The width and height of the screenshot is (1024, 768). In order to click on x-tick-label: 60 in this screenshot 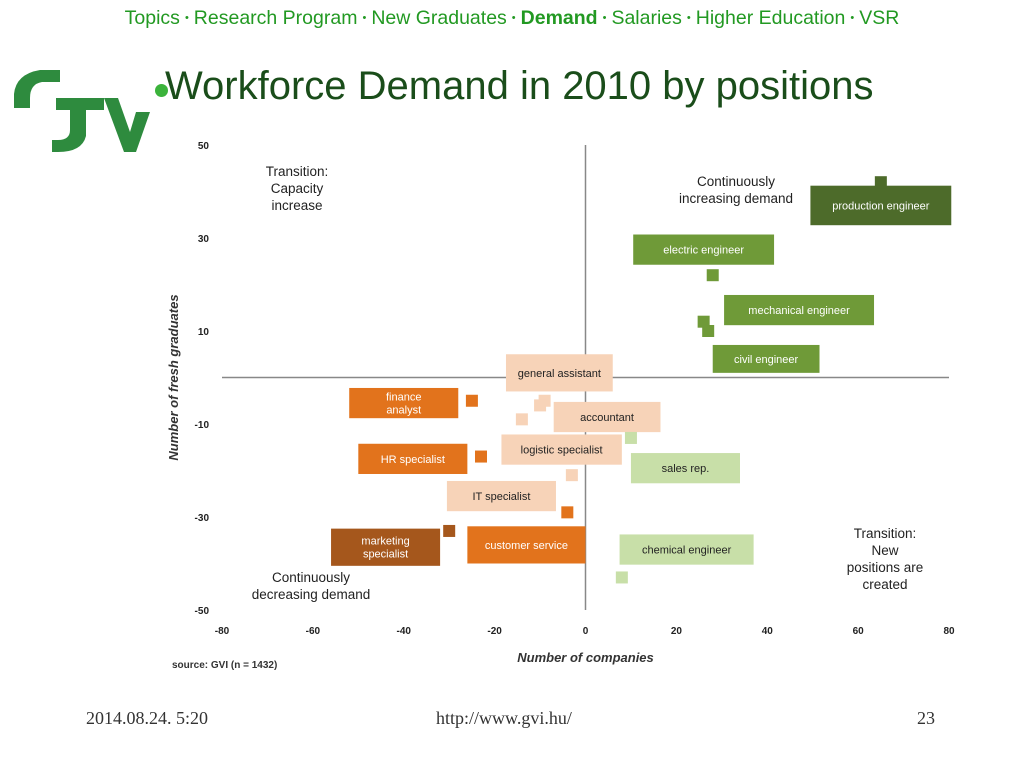, I will do `click(859, 631)`.